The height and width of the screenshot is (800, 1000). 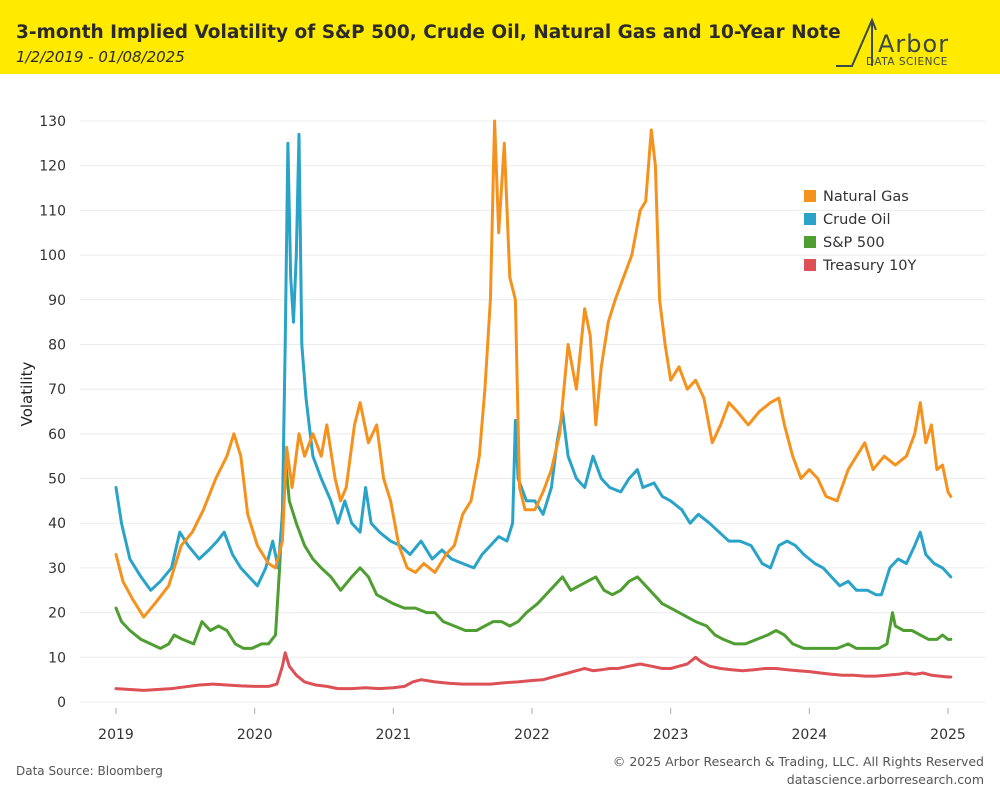 I want to click on legend-label-treasury-10y: Treasury 10Y, so click(x=869, y=266).